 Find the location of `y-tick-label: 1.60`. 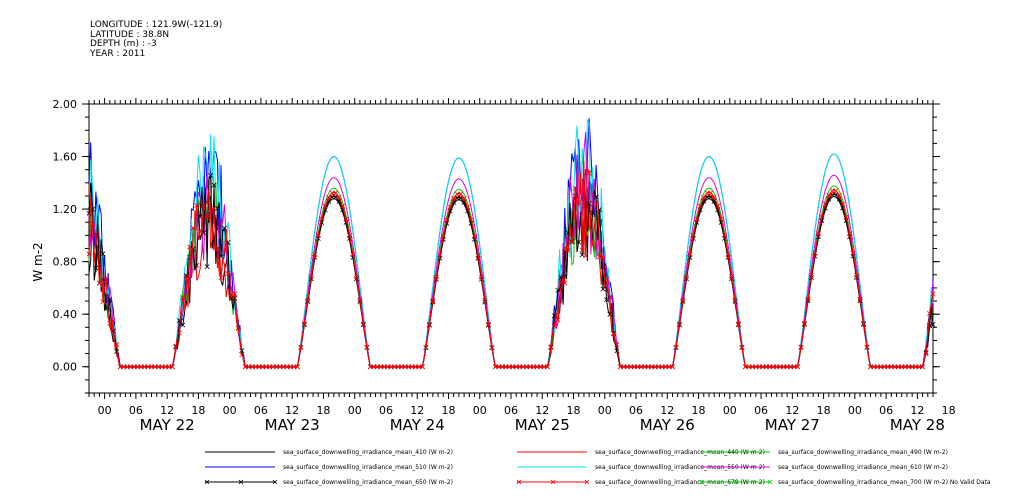

y-tick-label: 1.60 is located at coordinates (65, 157).